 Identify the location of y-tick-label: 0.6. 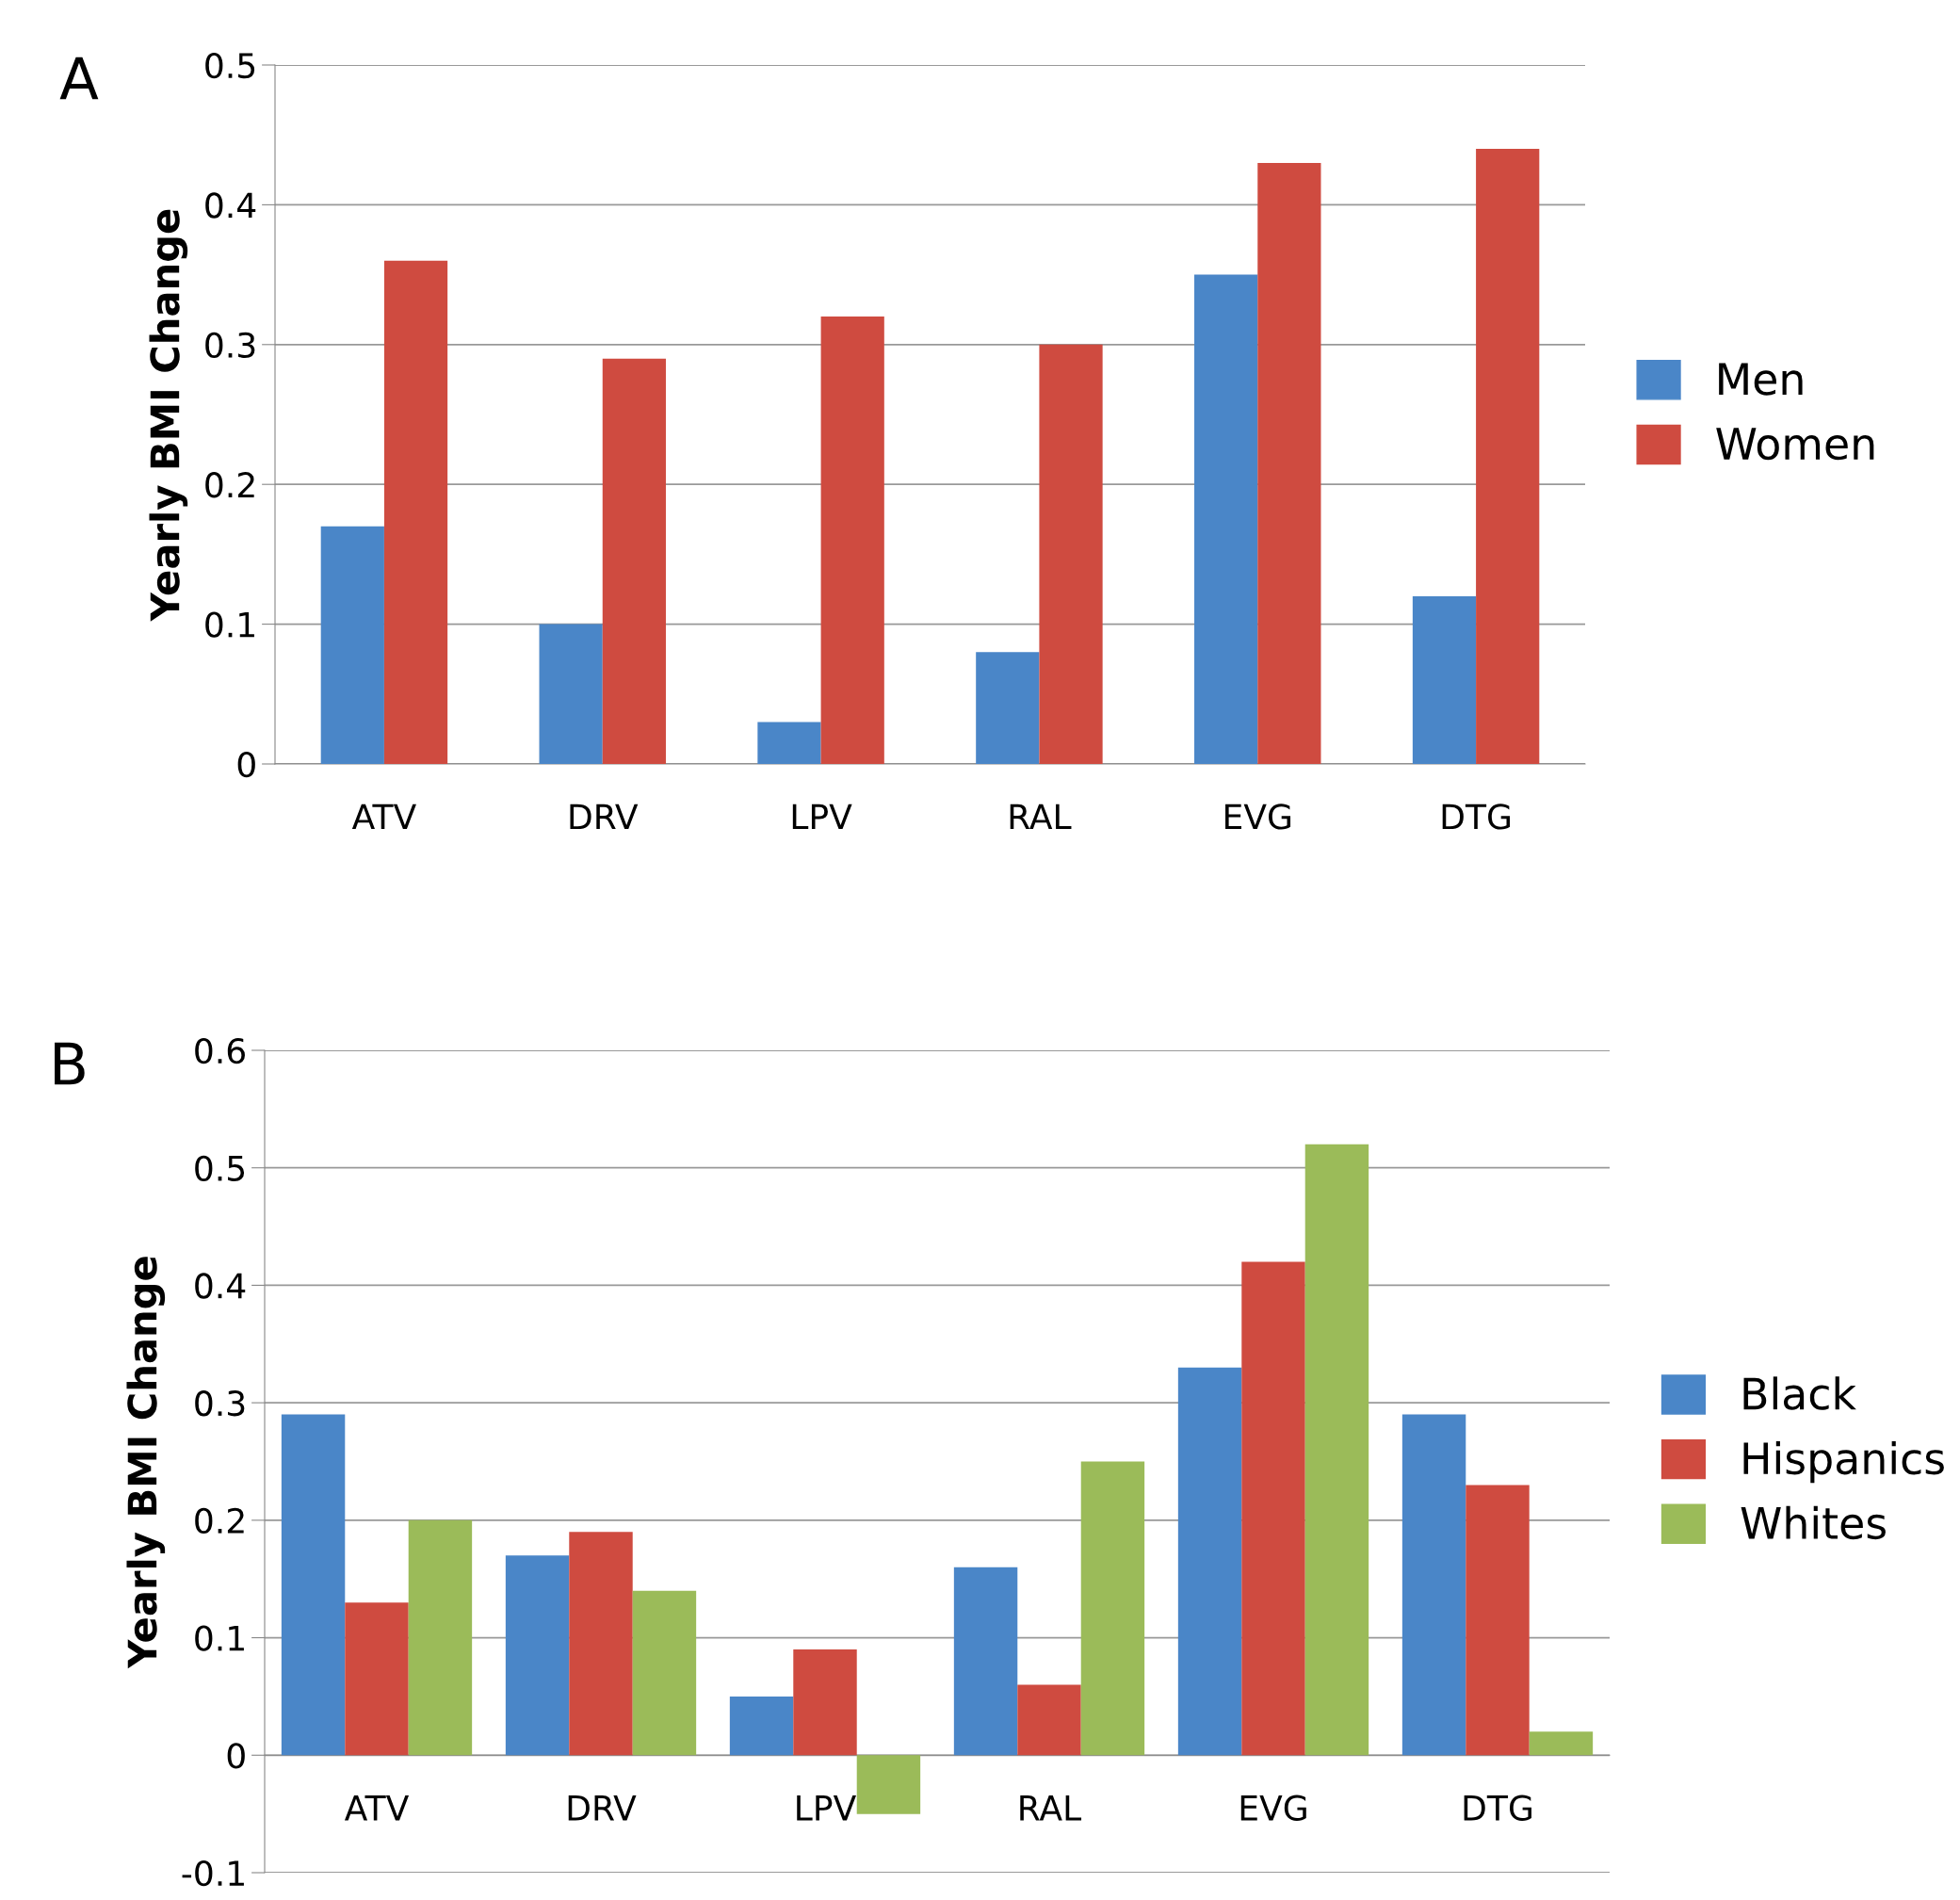
(220, 1050).